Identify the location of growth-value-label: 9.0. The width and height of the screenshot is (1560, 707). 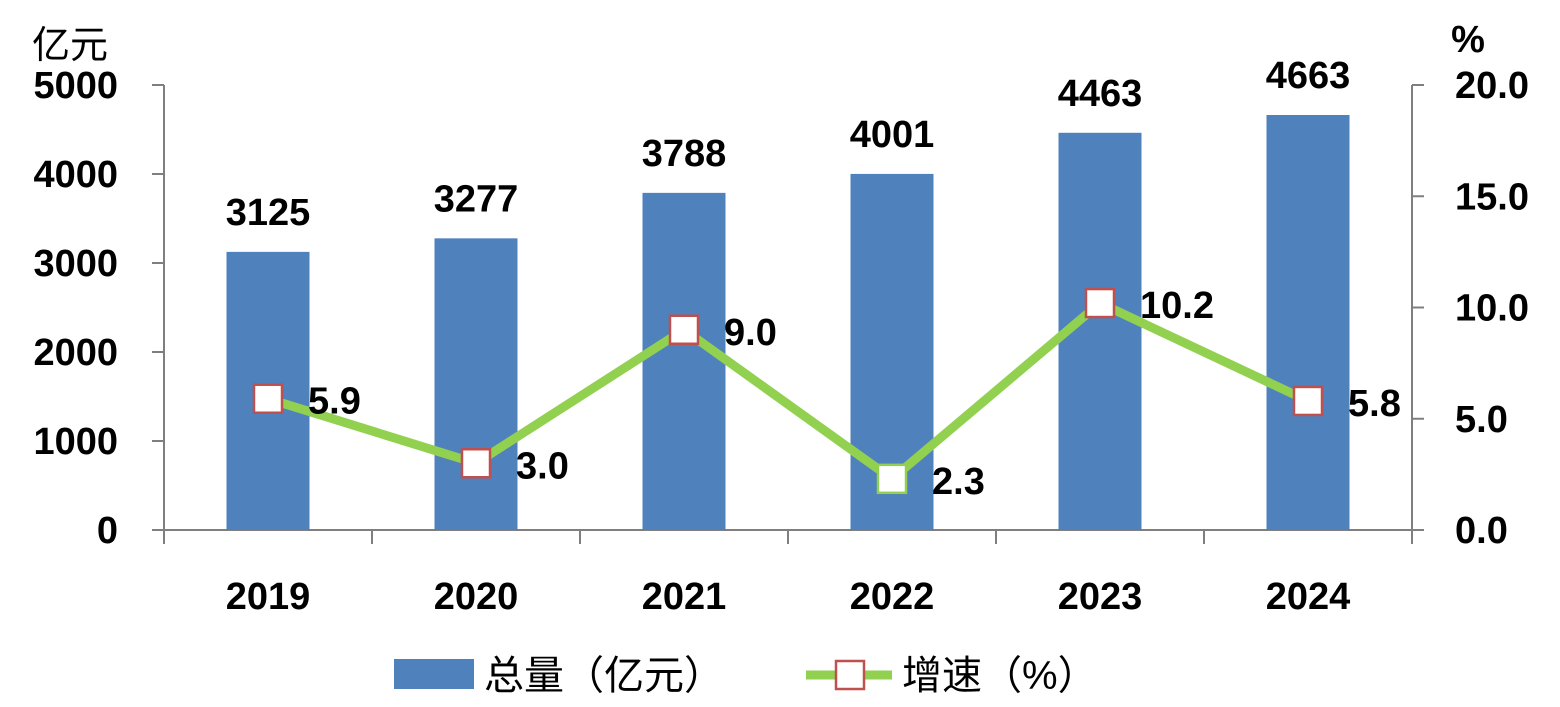
(750, 333).